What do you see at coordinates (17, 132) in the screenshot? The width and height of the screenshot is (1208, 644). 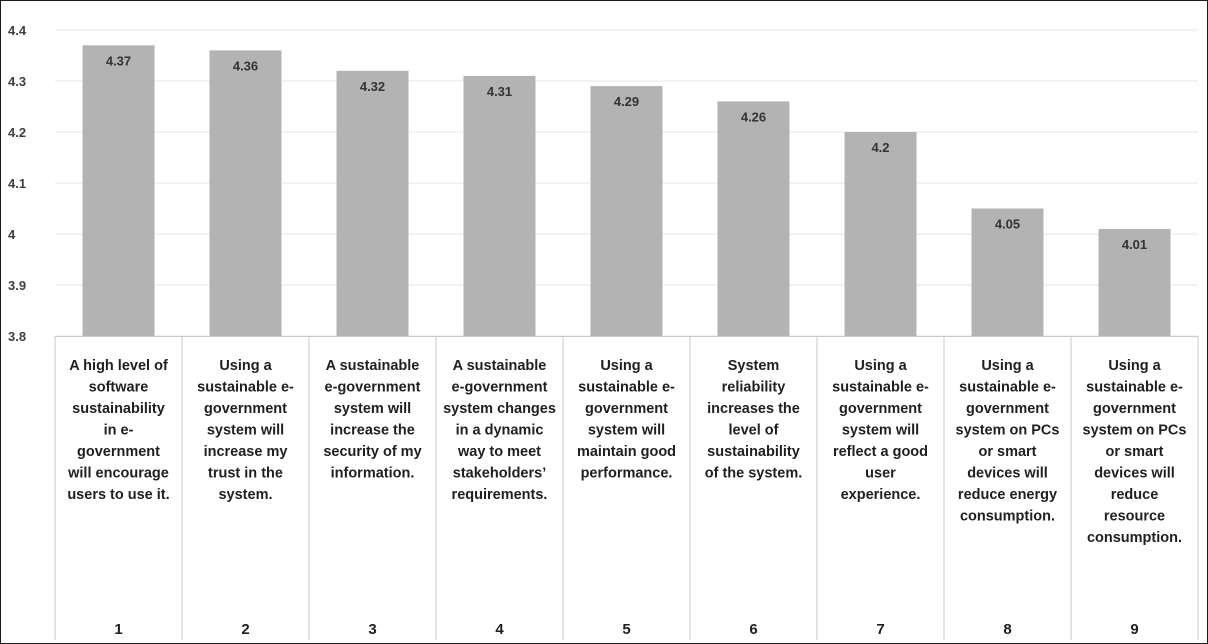 I see `y-tick-label: 4.2` at bounding box center [17, 132].